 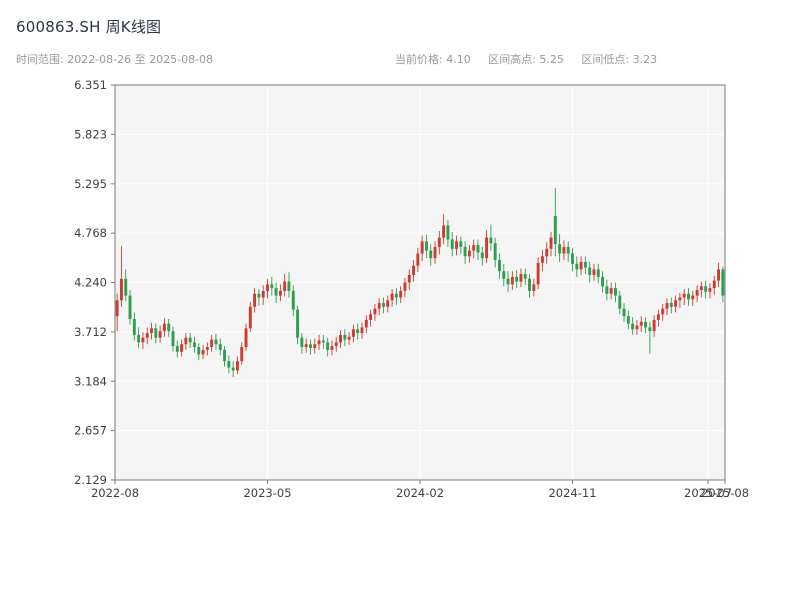 What do you see at coordinates (90, 233) in the screenshot?
I see `y-tick-label: 4.768` at bounding box center [90, 233].